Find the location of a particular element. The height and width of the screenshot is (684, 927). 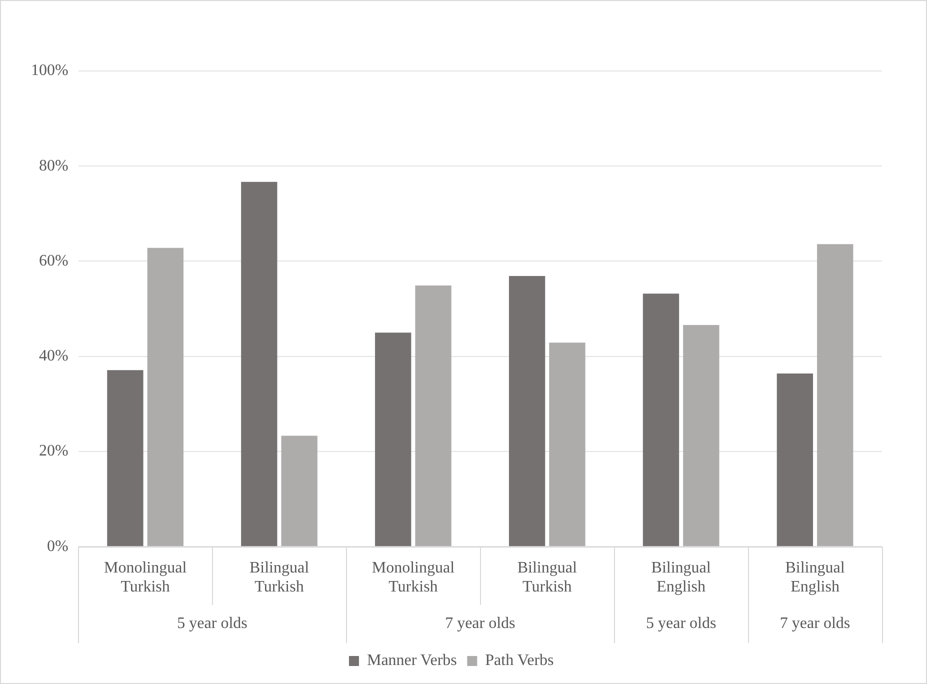

y-tick-label: 40% is located at coordinates (53, 356).